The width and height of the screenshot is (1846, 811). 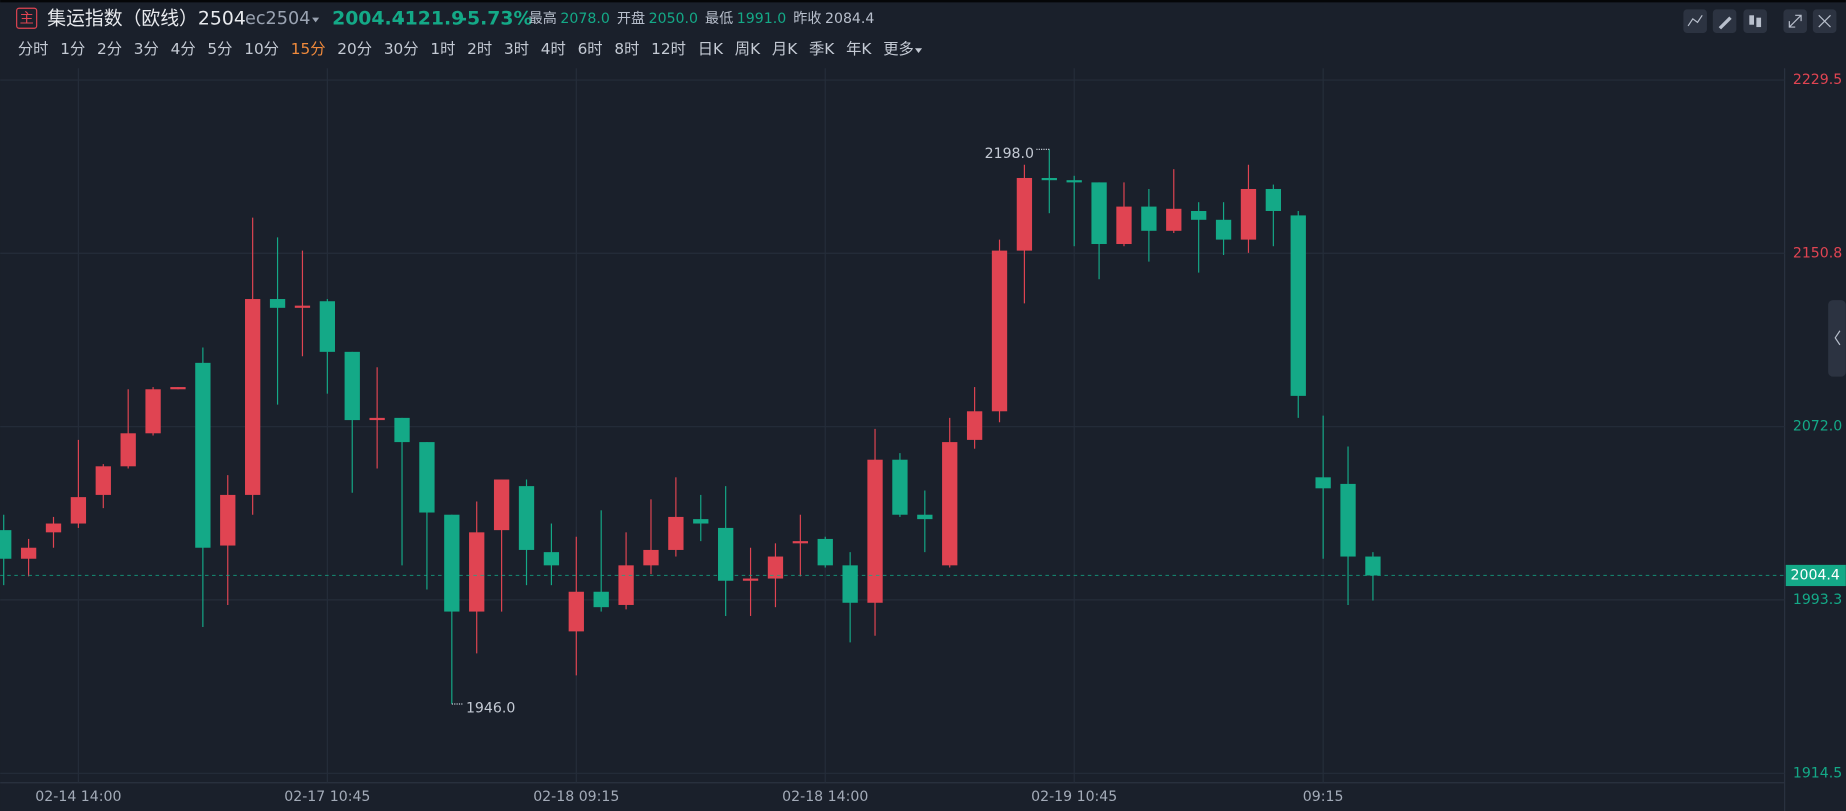 What do you see at coordinates (479, 49) in the screenshot?
I see `period-tab: 2时` at bounding box center [479, 49].